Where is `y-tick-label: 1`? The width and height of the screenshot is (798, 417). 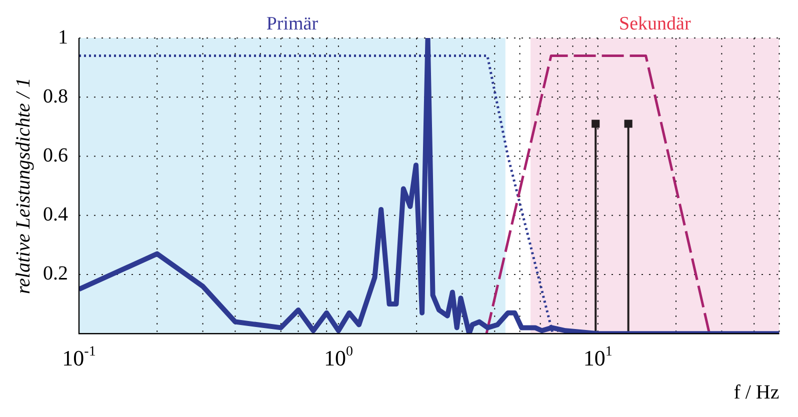 y-tick-label: 1 is located at coordinates (63, 37).